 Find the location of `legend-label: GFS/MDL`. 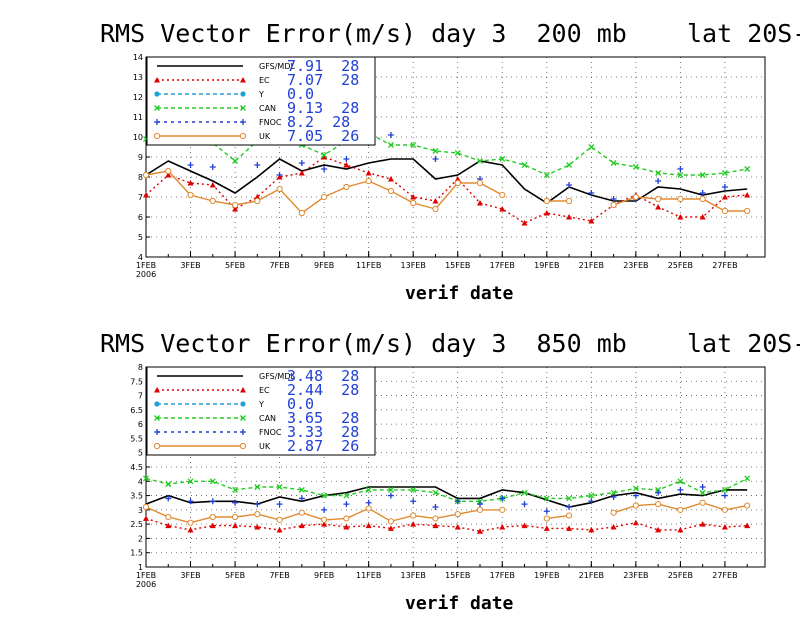

legend-label: GFS/MDL is located at coordinates (277, 66).